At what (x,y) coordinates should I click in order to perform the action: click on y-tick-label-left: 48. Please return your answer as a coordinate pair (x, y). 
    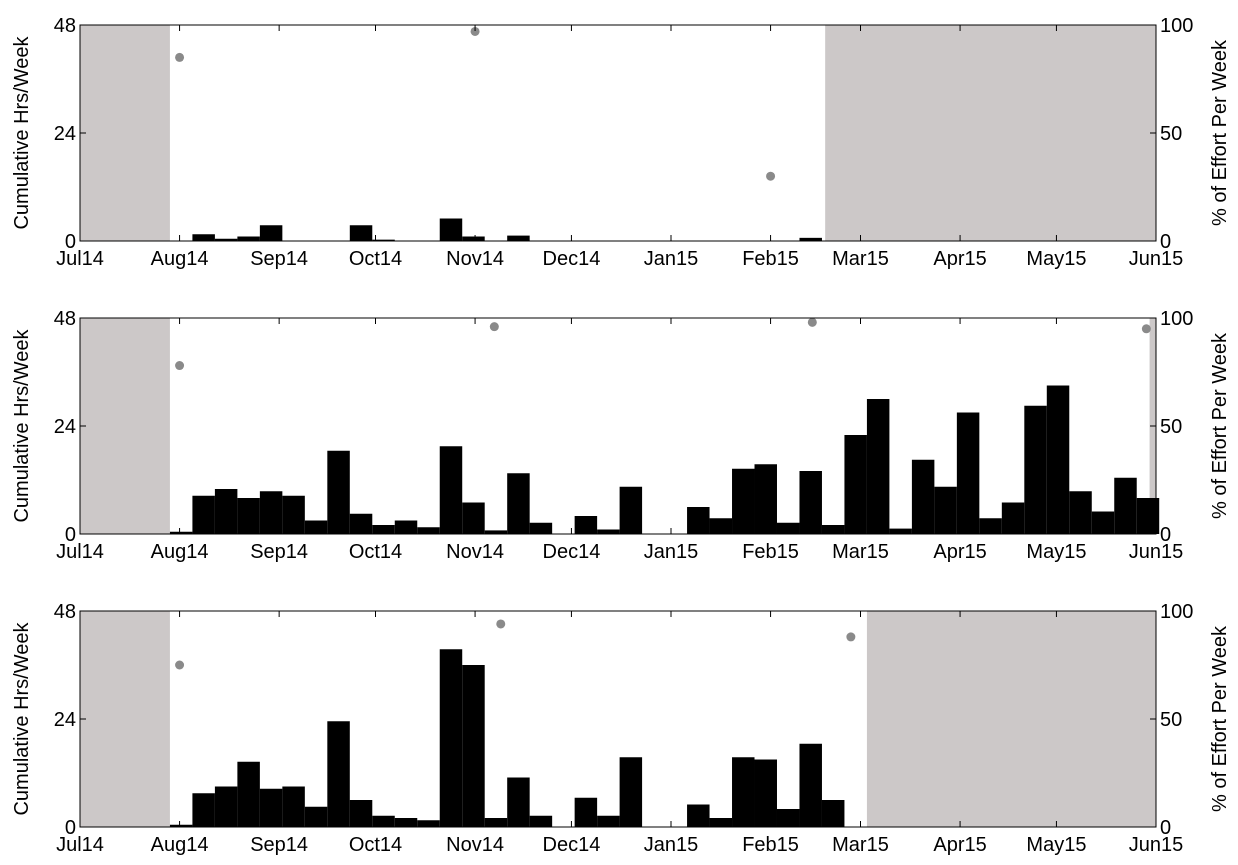
    Looking at the image, I should click on (65, 612).